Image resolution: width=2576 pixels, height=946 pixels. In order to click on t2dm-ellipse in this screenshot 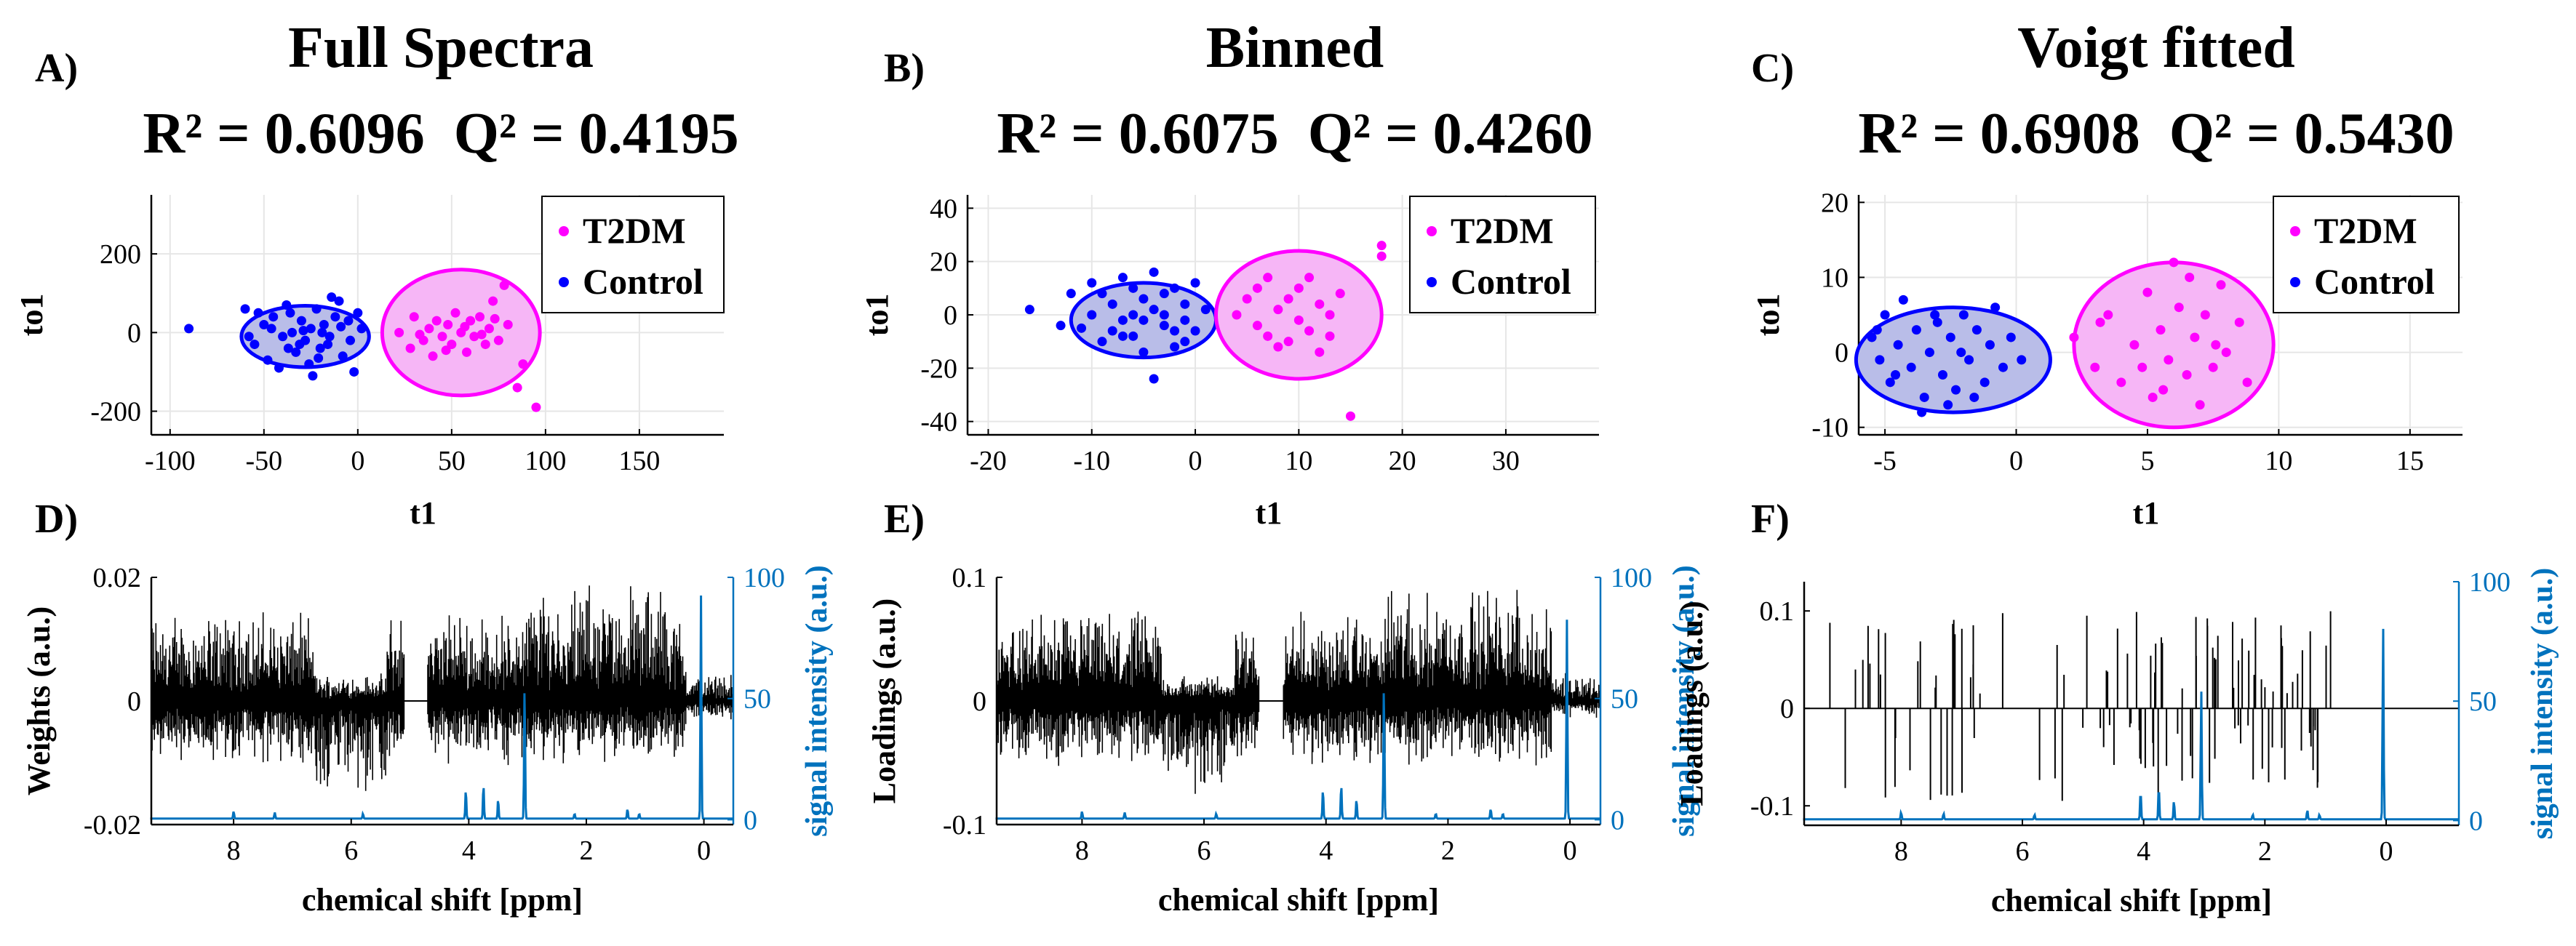, I will do `click(2174, 345)`.